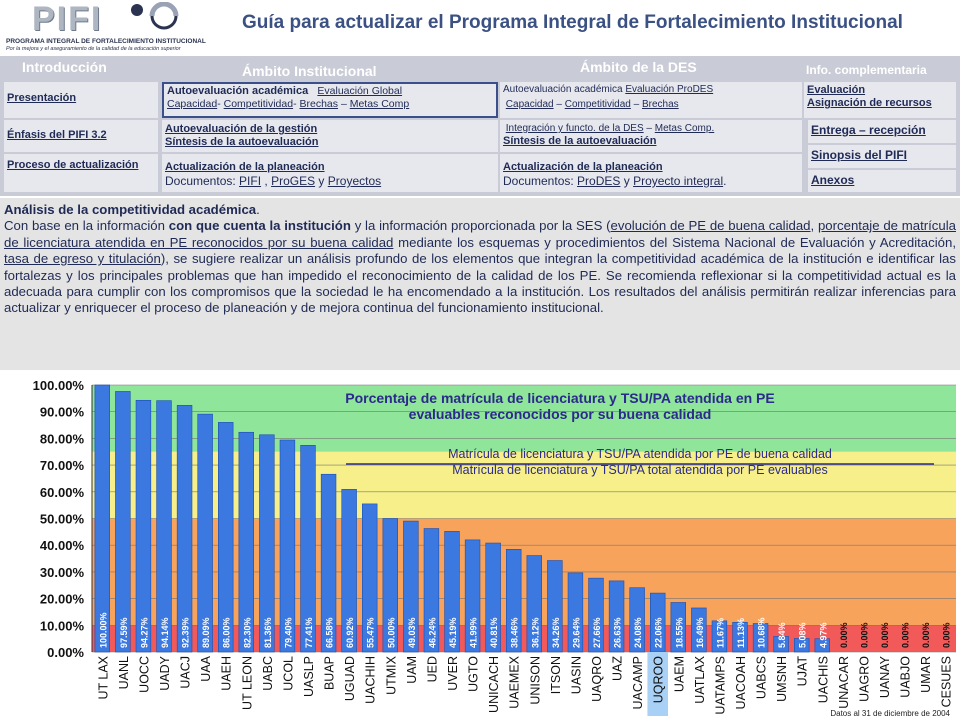 This screenshot has height=725, width=960. I want to click on link-doc-prodes: ProDES, so click(599, 181).